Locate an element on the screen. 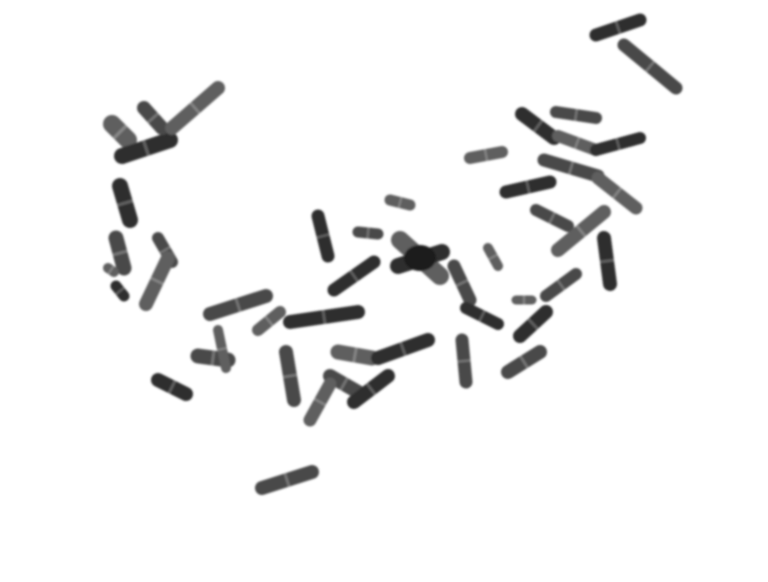 The image size is (768, 582). dense-chromatin-spot is located at coordinates (420, 258).